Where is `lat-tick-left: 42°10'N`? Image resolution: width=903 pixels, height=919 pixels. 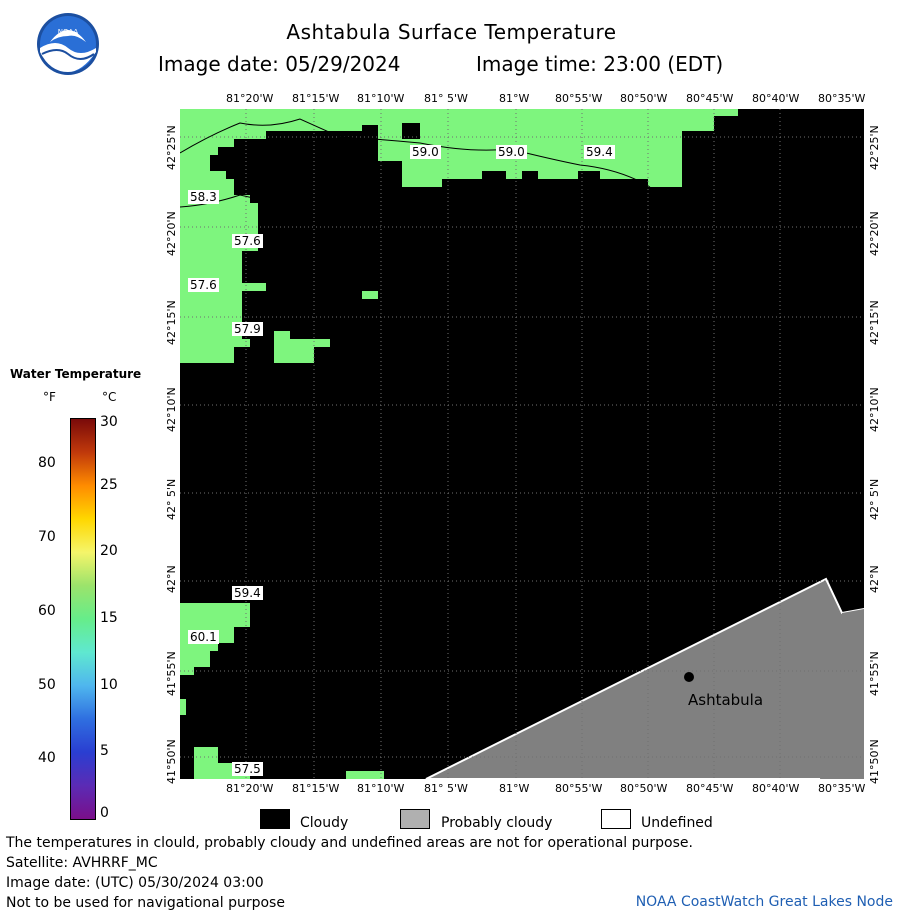 lat-tick-left: 42°10'N is located at coordinates (171, 409).